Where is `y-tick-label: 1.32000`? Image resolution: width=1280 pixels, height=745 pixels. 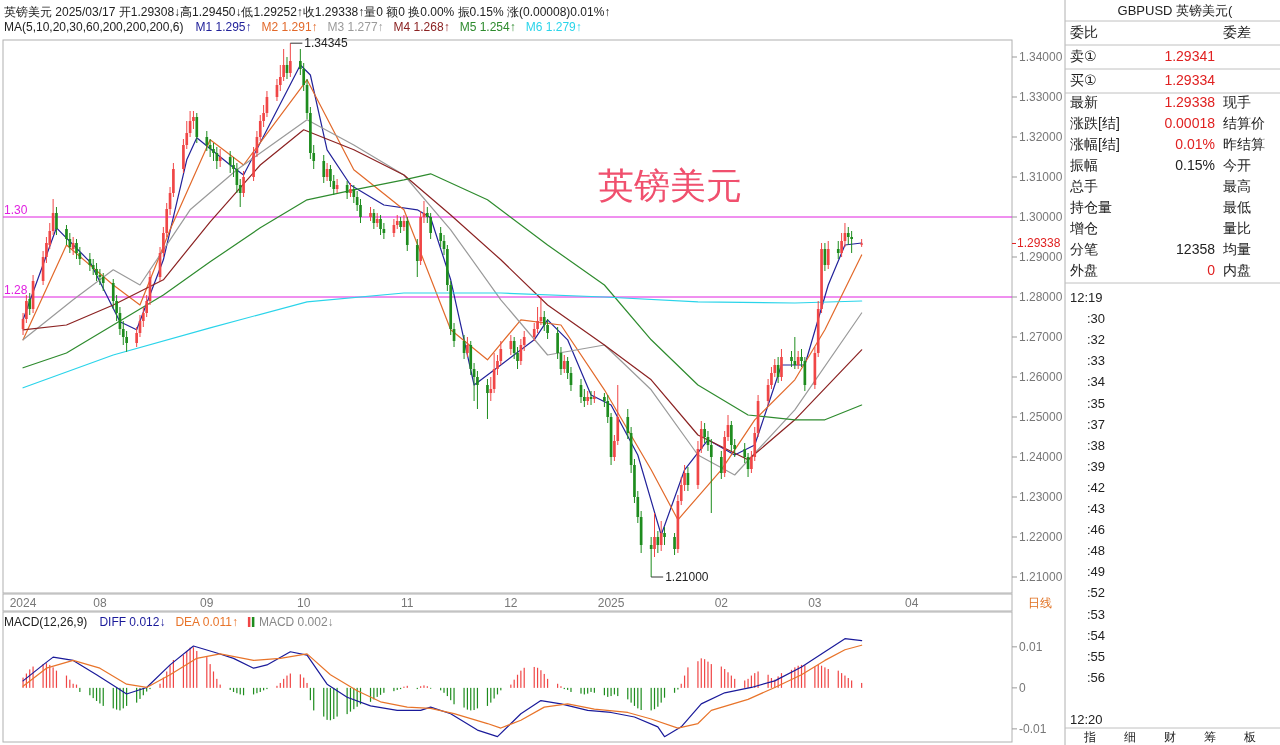
y-tick-label: 1.32000 is located at coordinates (1041, 137).